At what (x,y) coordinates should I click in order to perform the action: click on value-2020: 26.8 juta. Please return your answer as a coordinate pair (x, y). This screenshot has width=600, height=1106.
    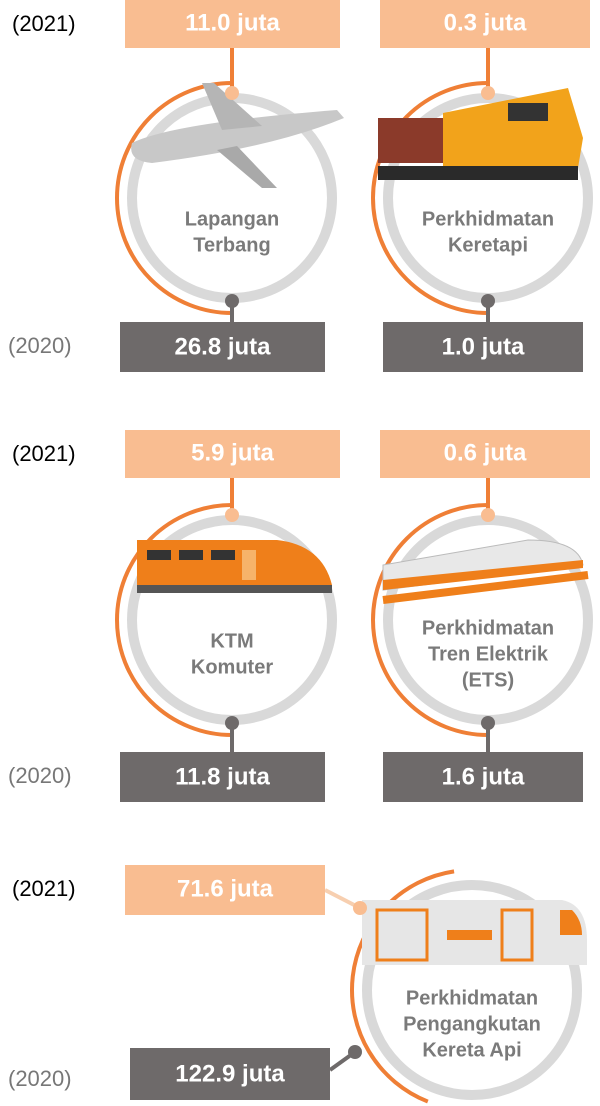
    Looking at the image, I should click on (222, 346).